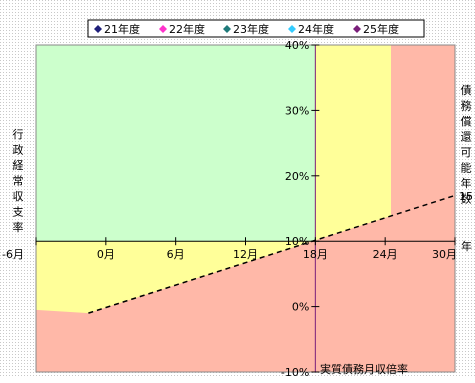  Describe the element at coordinates (297, 110) in the screenshot. I see `y-tick-label: 30%` at that location.